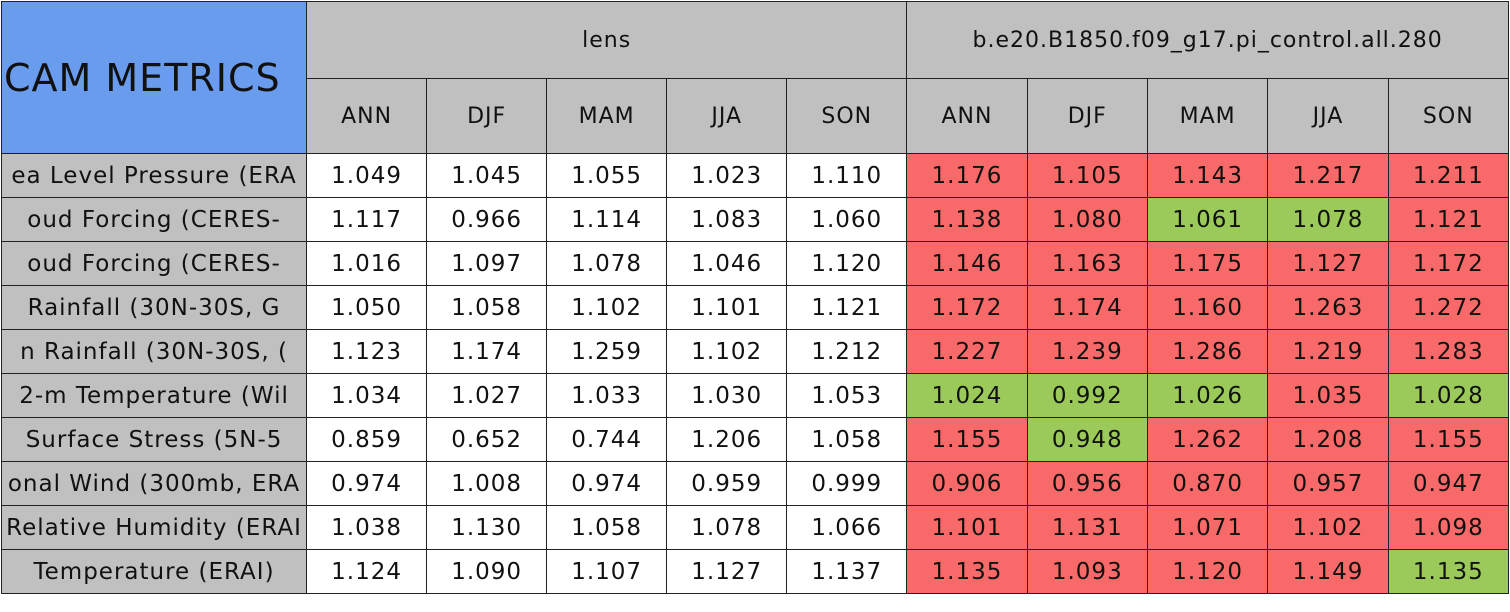  I want to click on value-cell: 1.117, so click(367, 219).